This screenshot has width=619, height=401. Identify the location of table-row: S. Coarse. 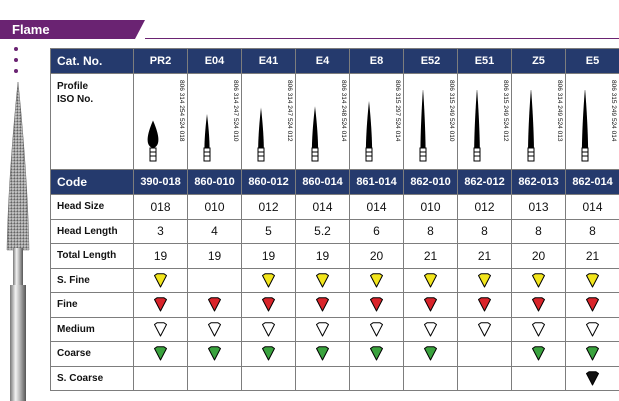
(334, 378).